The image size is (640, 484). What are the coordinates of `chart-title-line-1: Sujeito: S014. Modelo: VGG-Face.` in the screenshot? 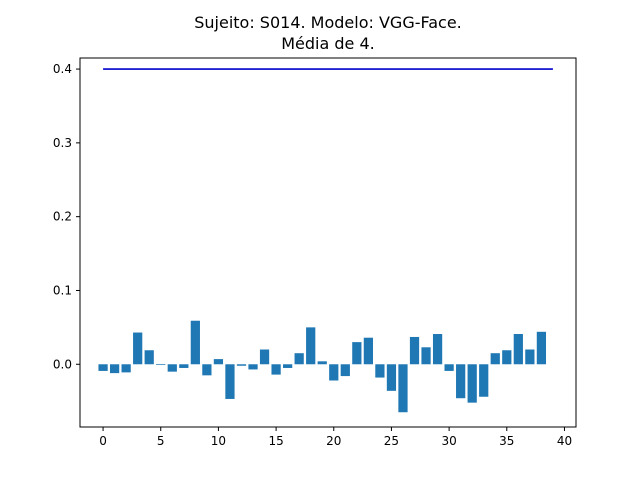 It's located at (328, 22).